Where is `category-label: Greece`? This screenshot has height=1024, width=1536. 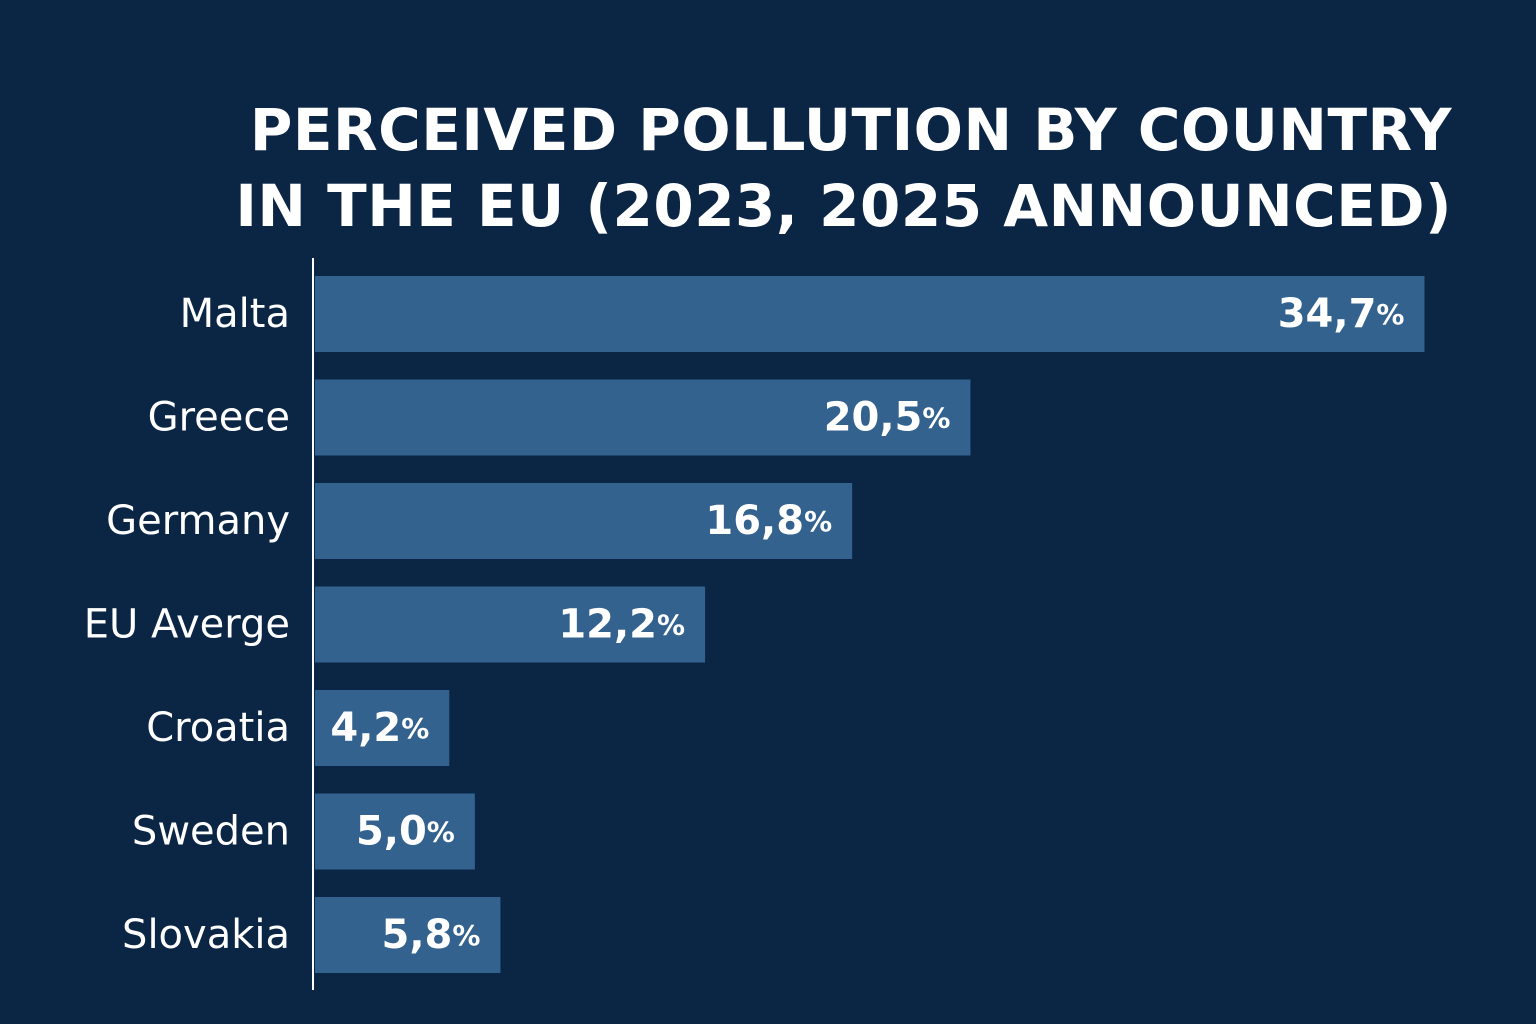
category-label: Greece is located at coordinates (219, 418).